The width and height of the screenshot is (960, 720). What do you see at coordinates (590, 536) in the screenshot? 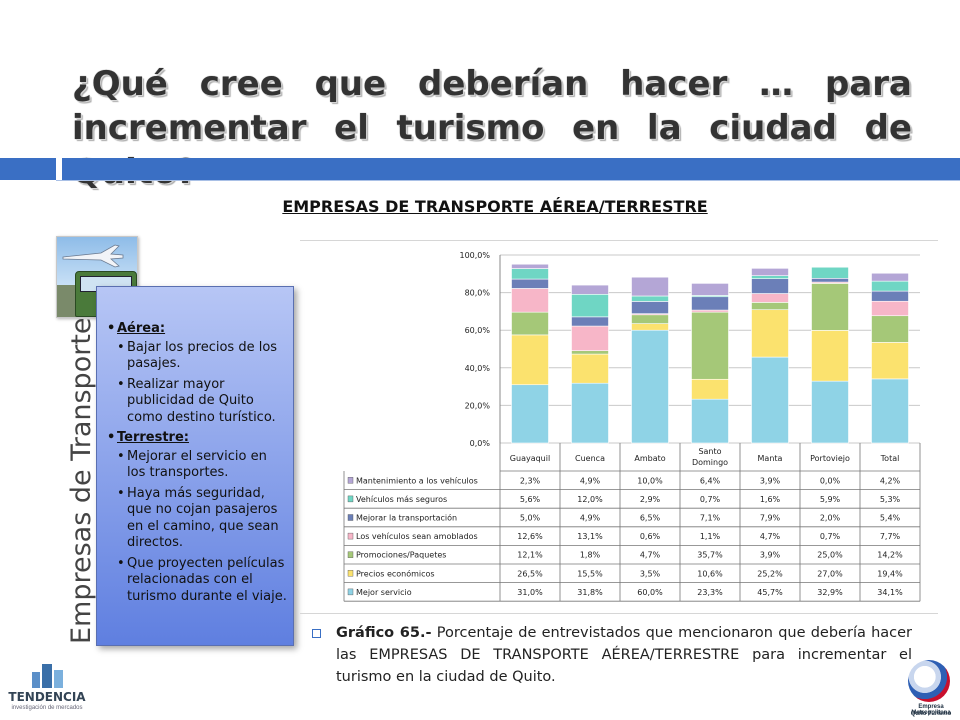
I see `data-label: 13,1%` at bounding box center [590, 536].